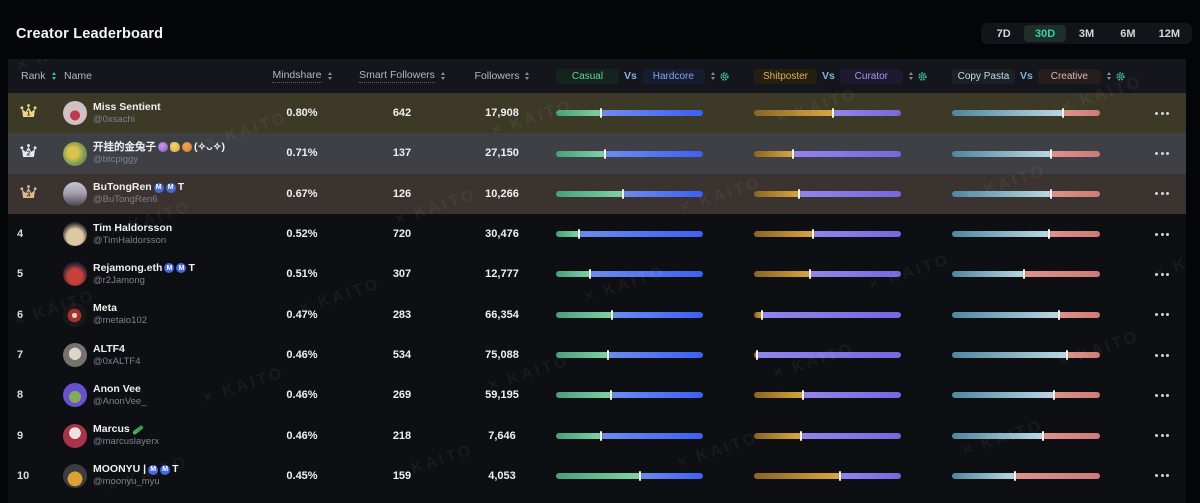  What do you see at coordinates (28, 194) in the screenshot?
I see `svg-text: 3` at bounding box center [28, 194].